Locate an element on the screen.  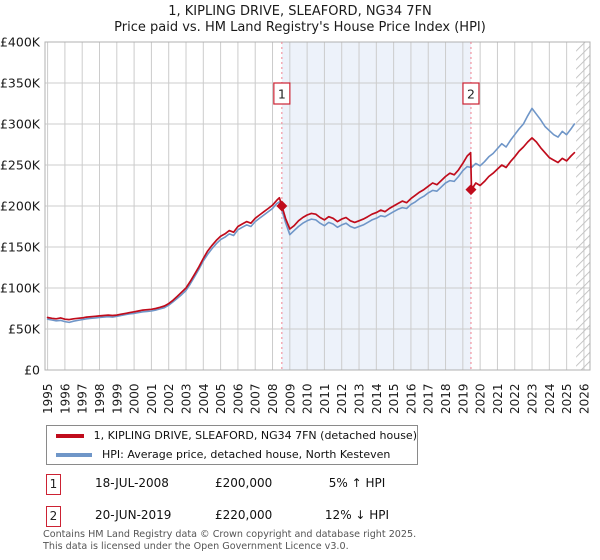
x-tick-label: 1997 is located at coordinates (83, 398).